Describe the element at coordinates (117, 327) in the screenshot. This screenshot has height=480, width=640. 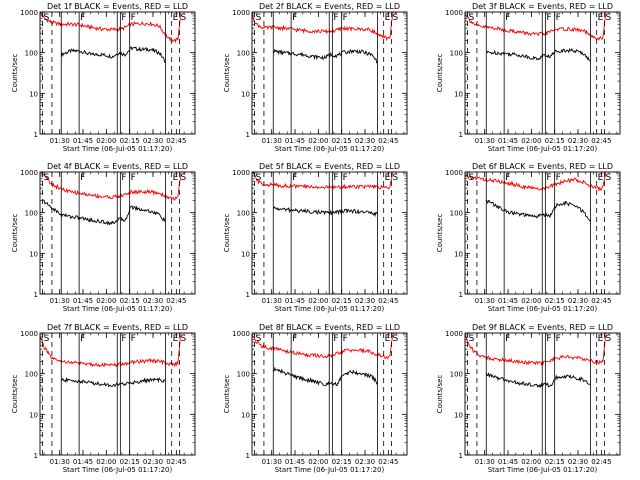
I see `panel-title: Det 7f BLACK = Events, RED = LLD` at that location.